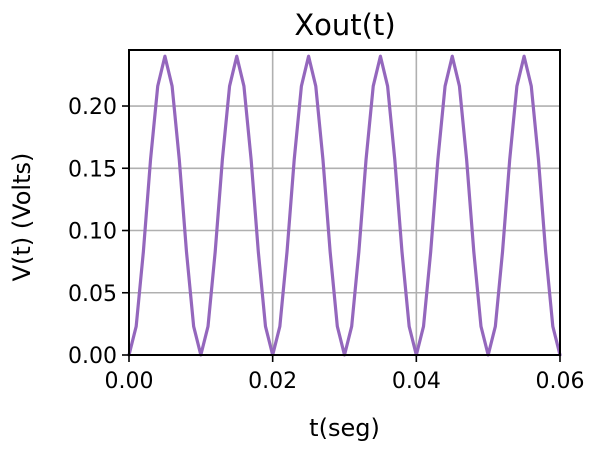  What do you see at coordinates (92, 232) in the screenshot?
I see `y-tick-label-2: 0.10` at bounding box center [92, 232].